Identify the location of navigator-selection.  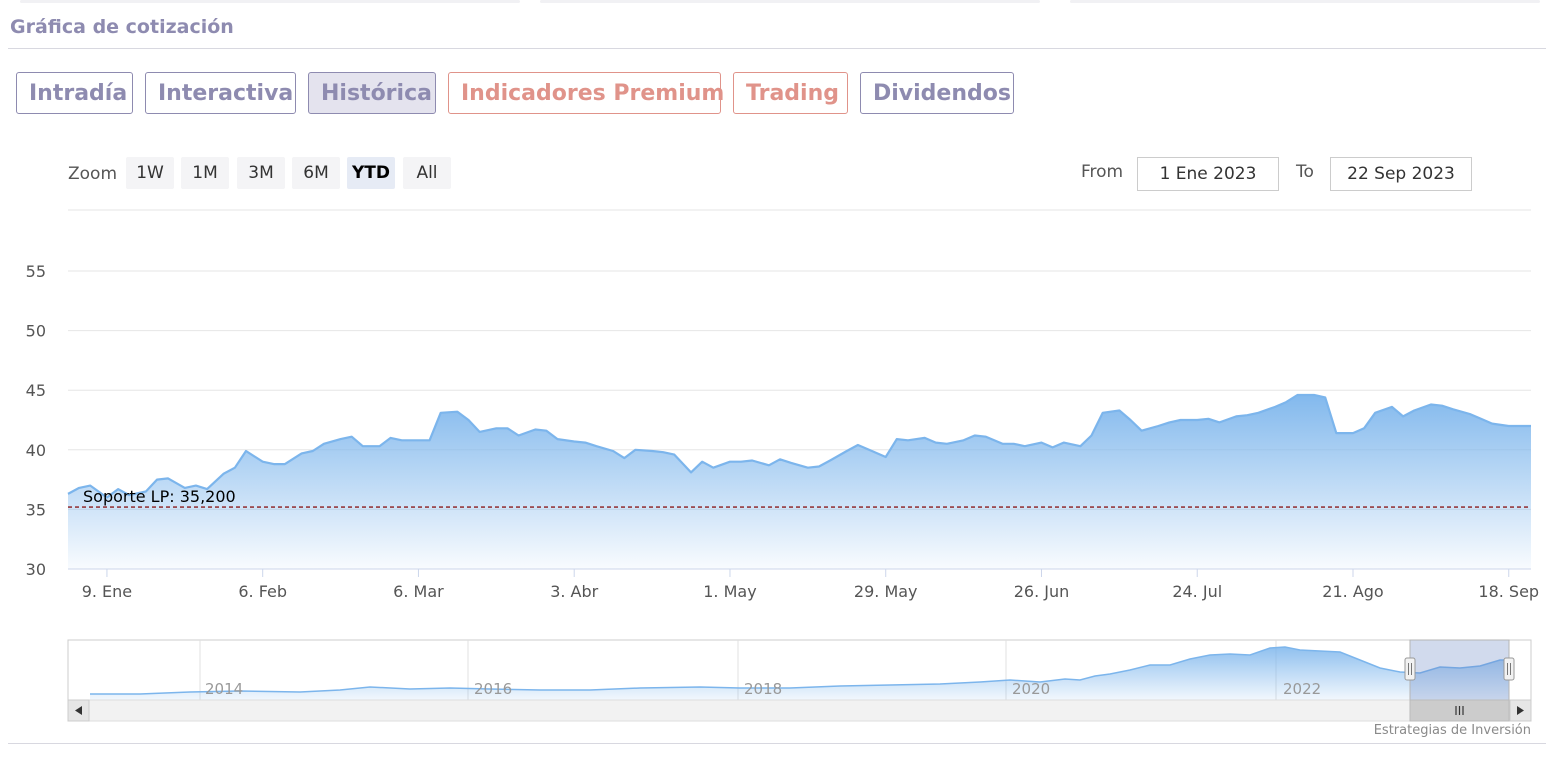
(1459, 670).